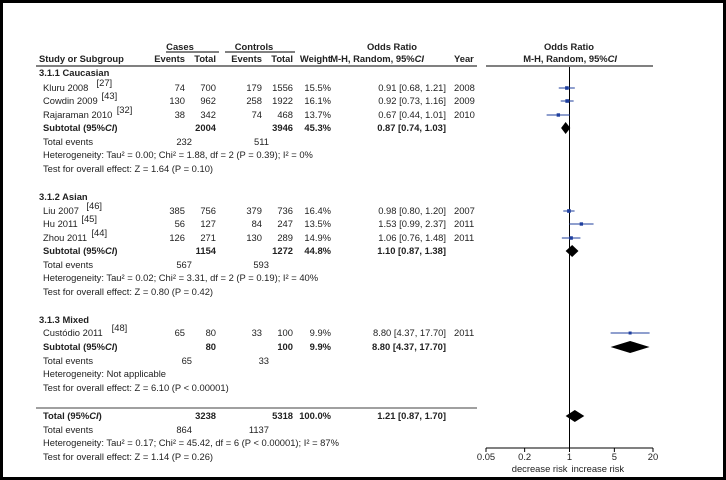 This screenshot has height=480, width=726. I want to click on total-events-controls: 1137, so click(259, 429).